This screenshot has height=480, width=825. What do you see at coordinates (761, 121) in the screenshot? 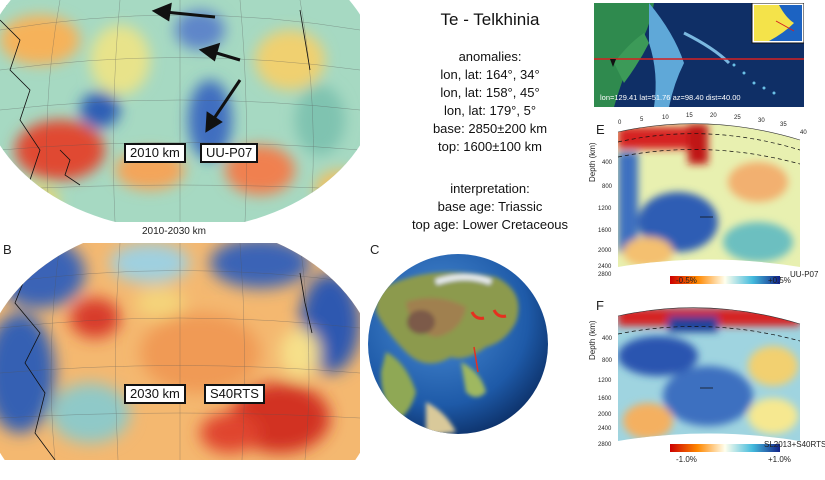
I see `e-tick-x-30: 30` at bounding box center [761, 121].